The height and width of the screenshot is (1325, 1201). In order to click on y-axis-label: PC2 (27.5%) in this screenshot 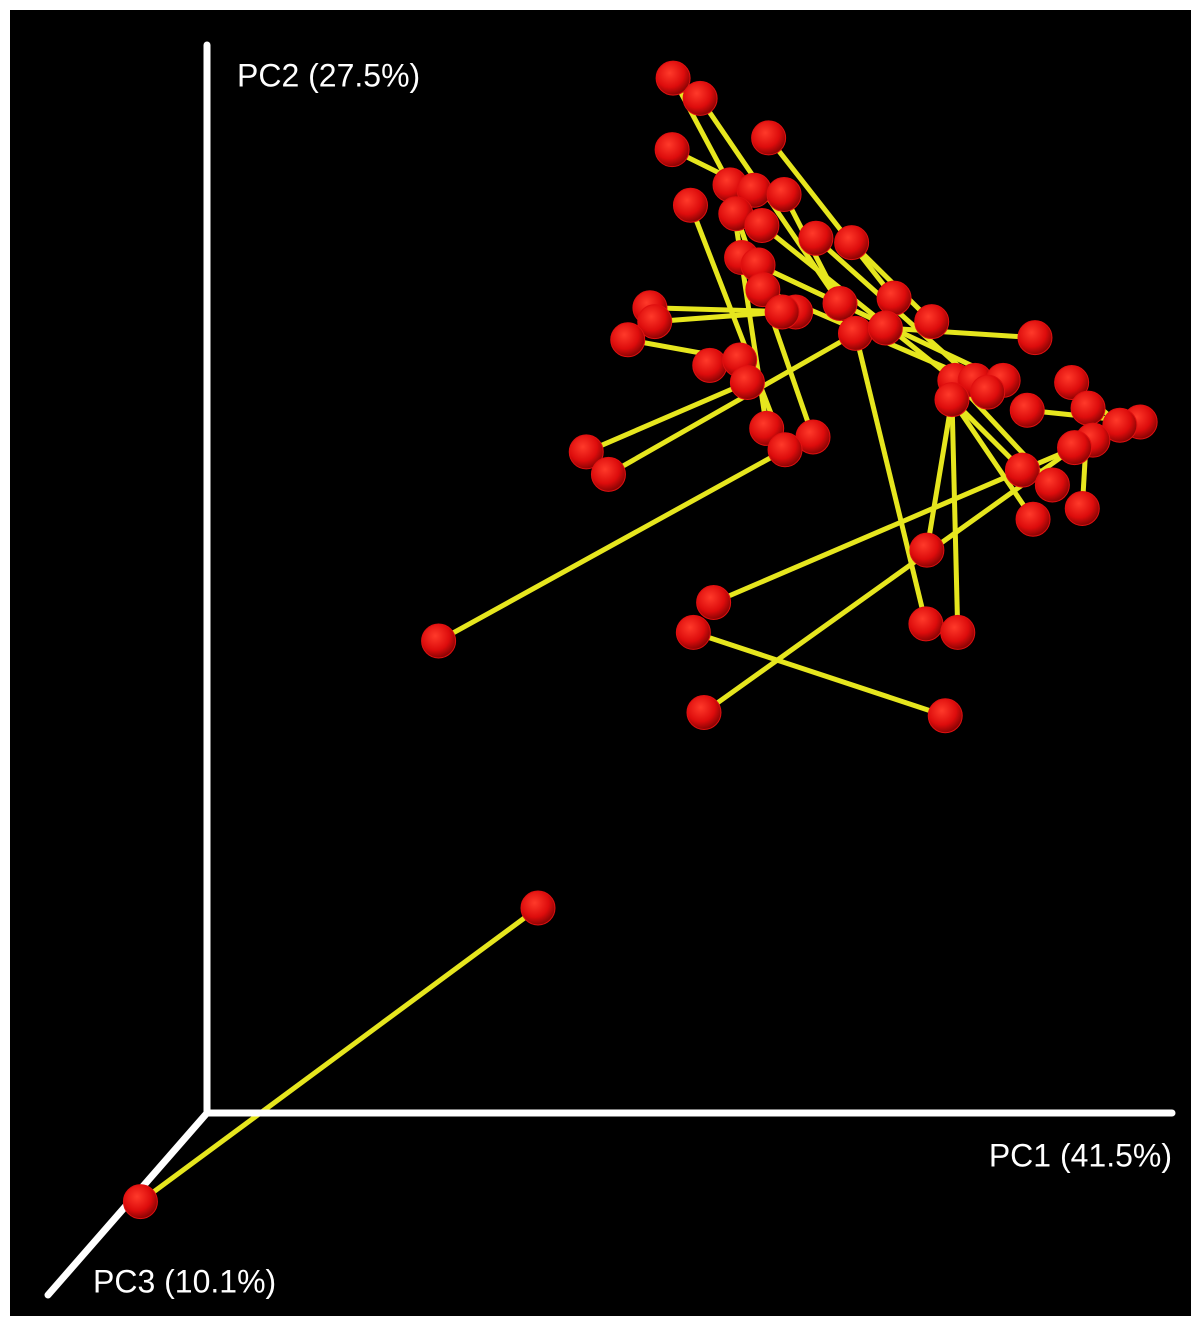, I will do `click(328, 75)`.